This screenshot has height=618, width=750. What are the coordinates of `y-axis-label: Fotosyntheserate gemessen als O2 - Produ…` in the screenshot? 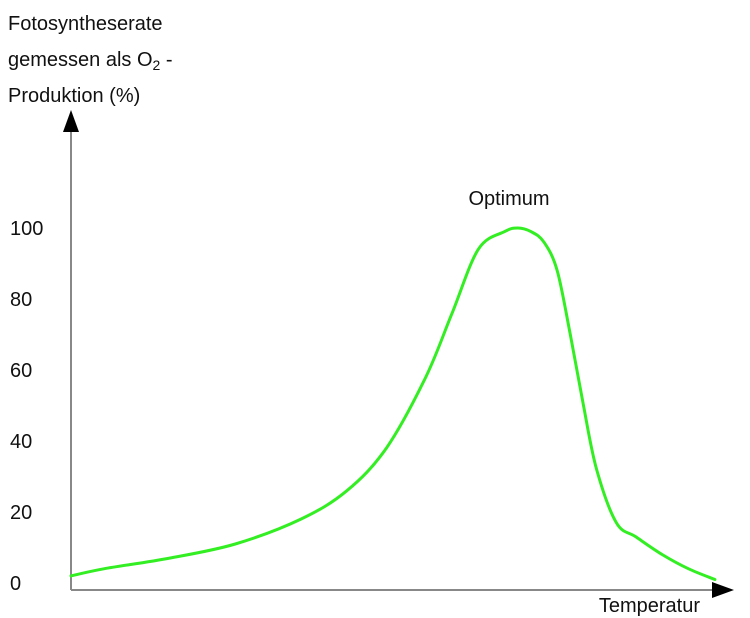 It's located at (138, 60).